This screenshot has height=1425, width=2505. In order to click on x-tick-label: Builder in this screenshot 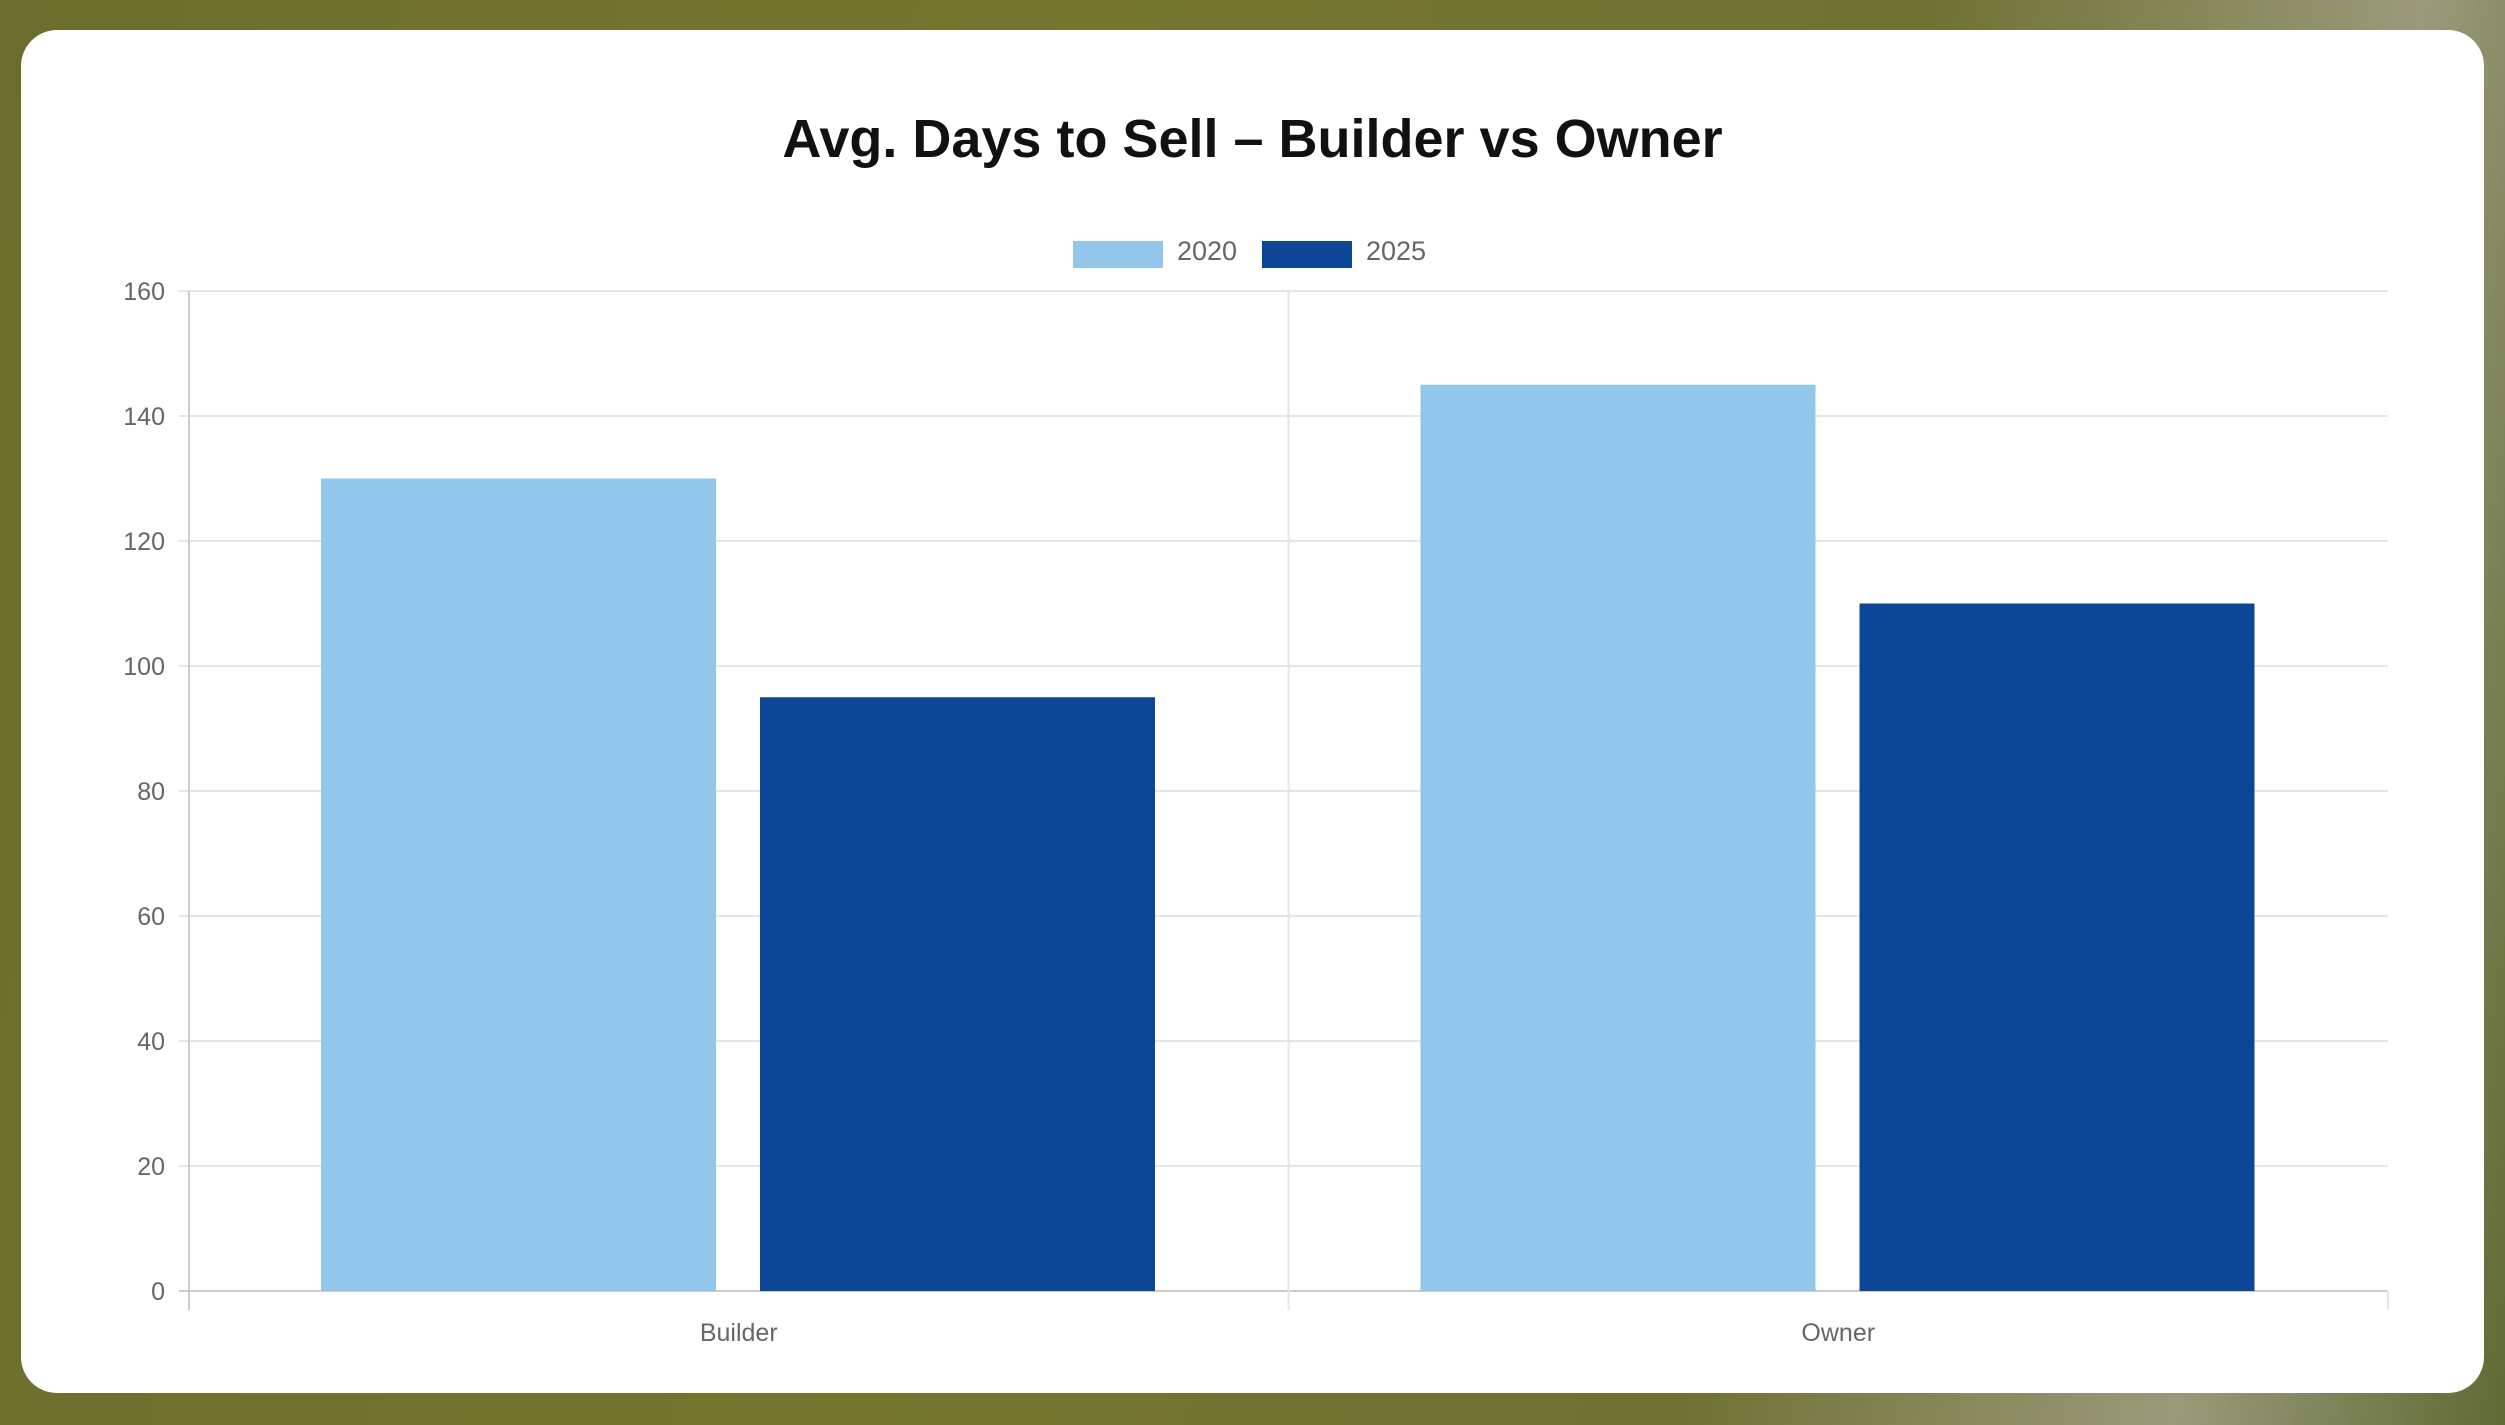, I will do `click(739, 1333)`.